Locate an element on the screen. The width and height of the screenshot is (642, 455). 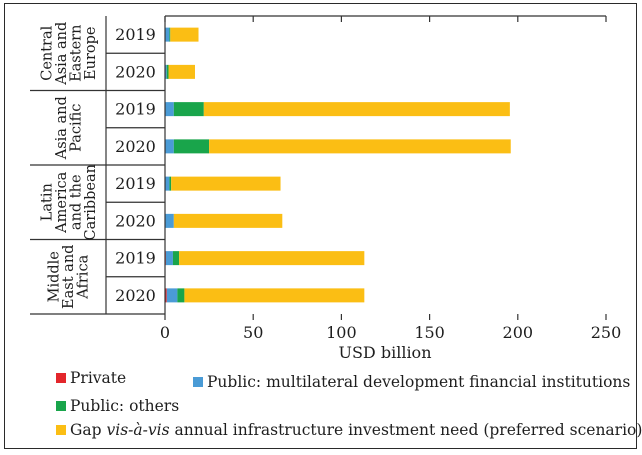
legend-swatch-others is located at coordinates (61, 406).